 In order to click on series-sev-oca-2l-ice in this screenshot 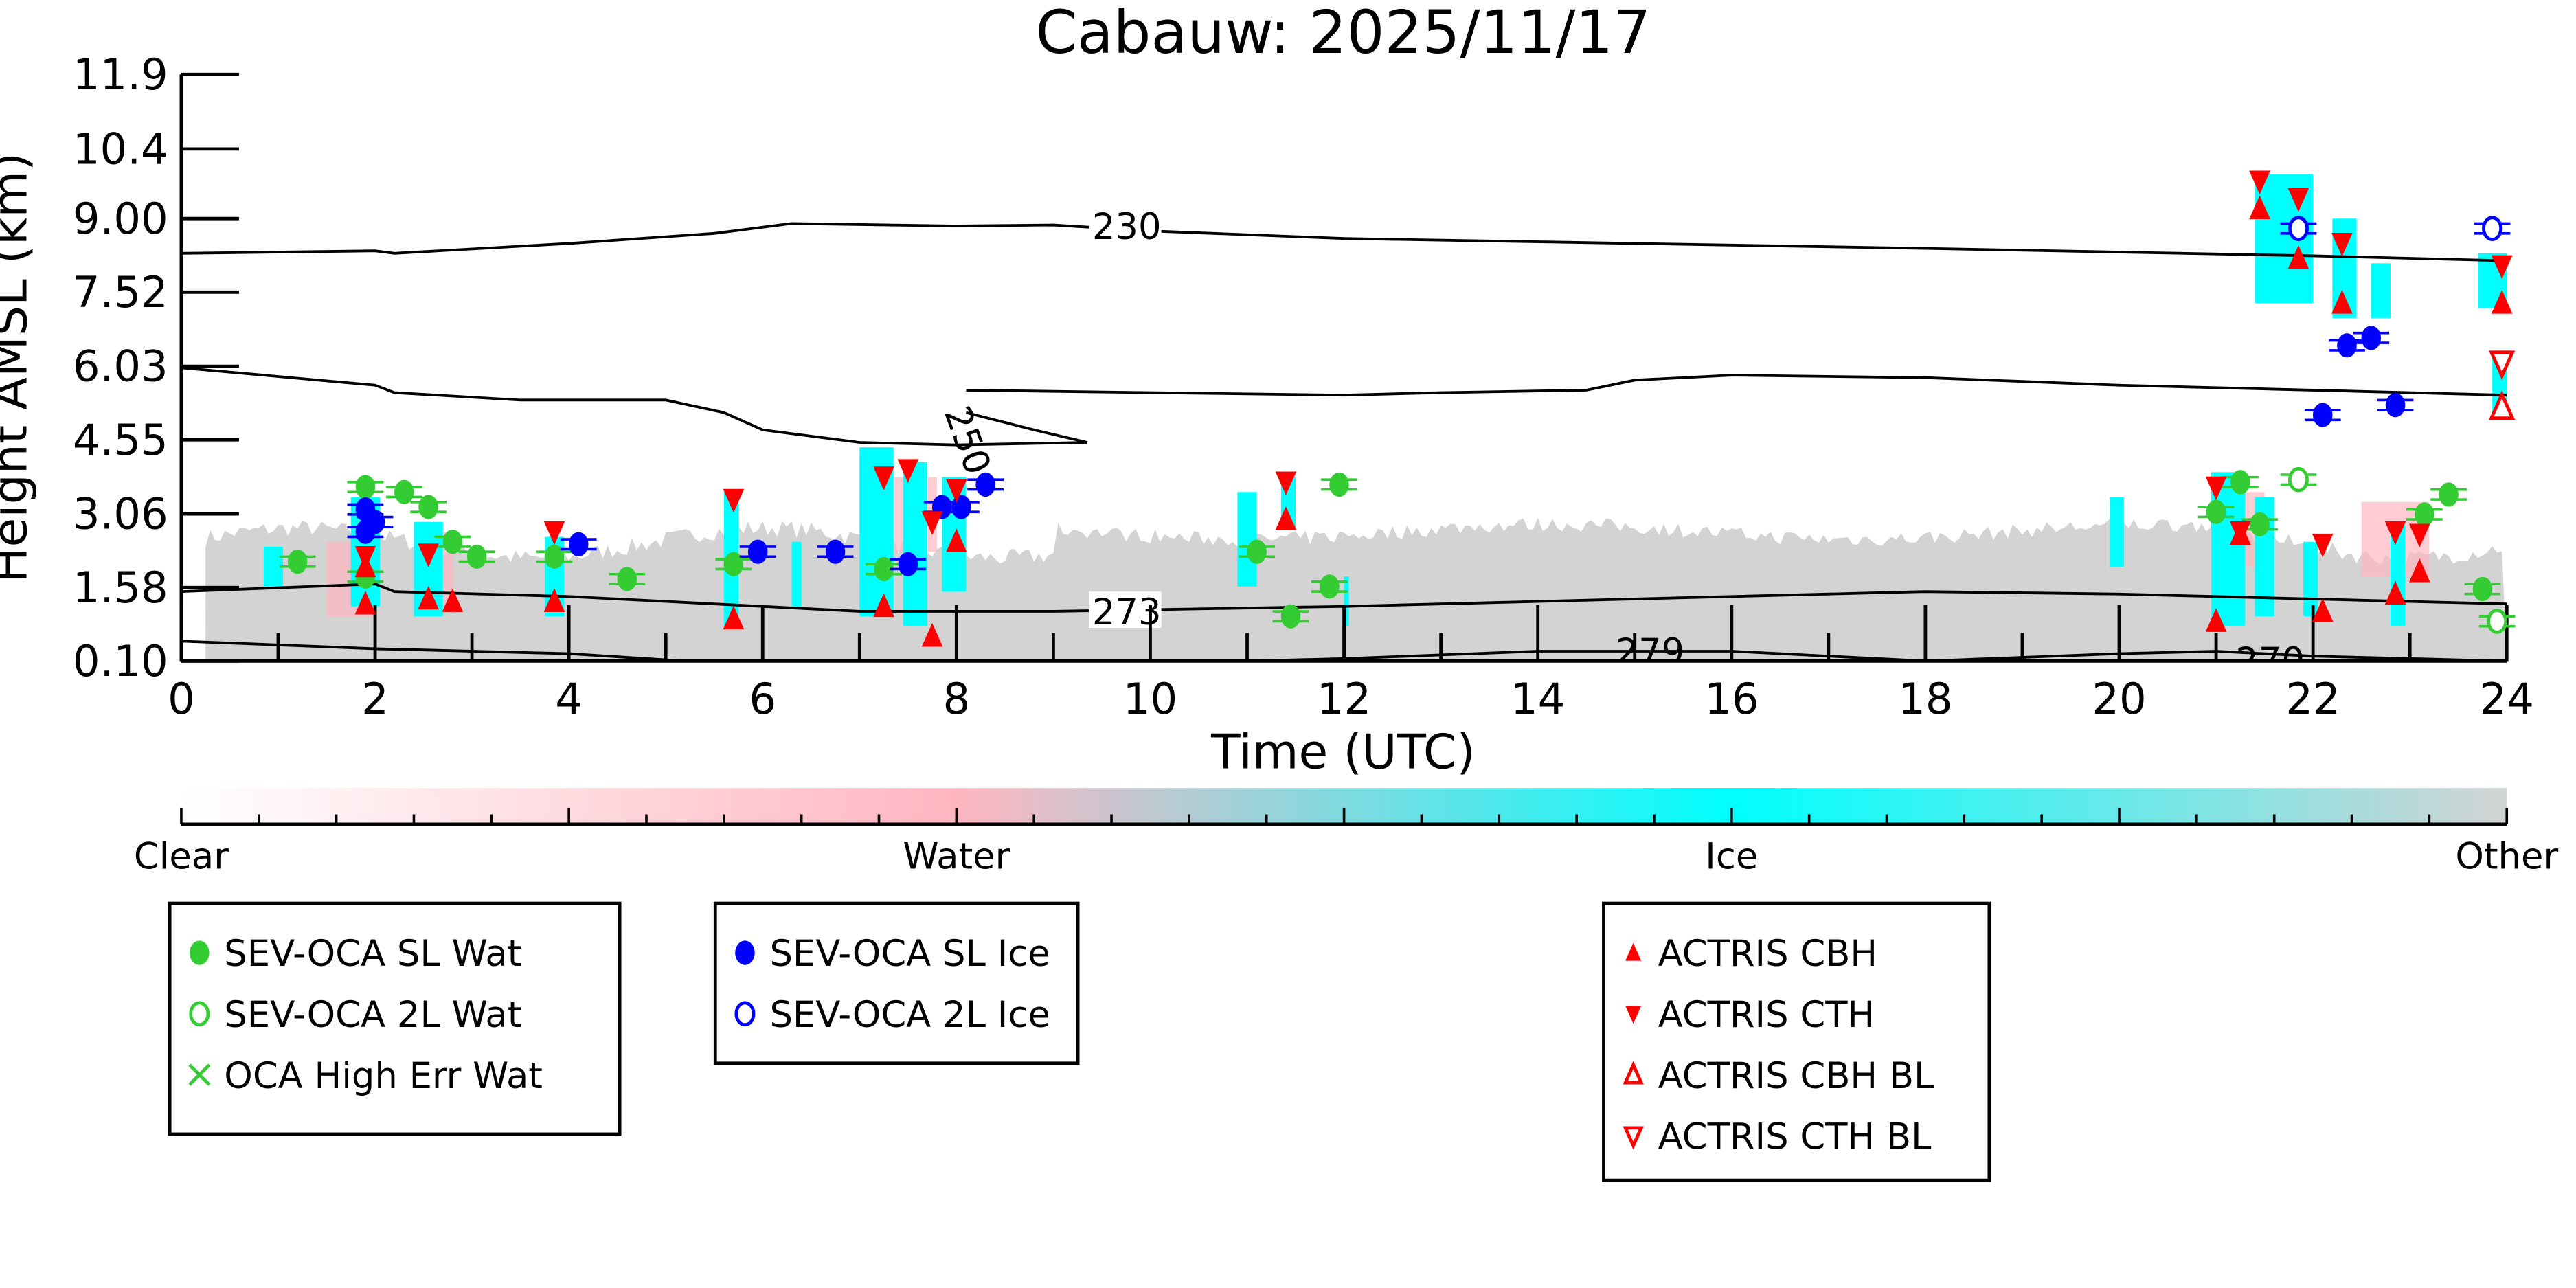, I will do `click(2395, 229)`.